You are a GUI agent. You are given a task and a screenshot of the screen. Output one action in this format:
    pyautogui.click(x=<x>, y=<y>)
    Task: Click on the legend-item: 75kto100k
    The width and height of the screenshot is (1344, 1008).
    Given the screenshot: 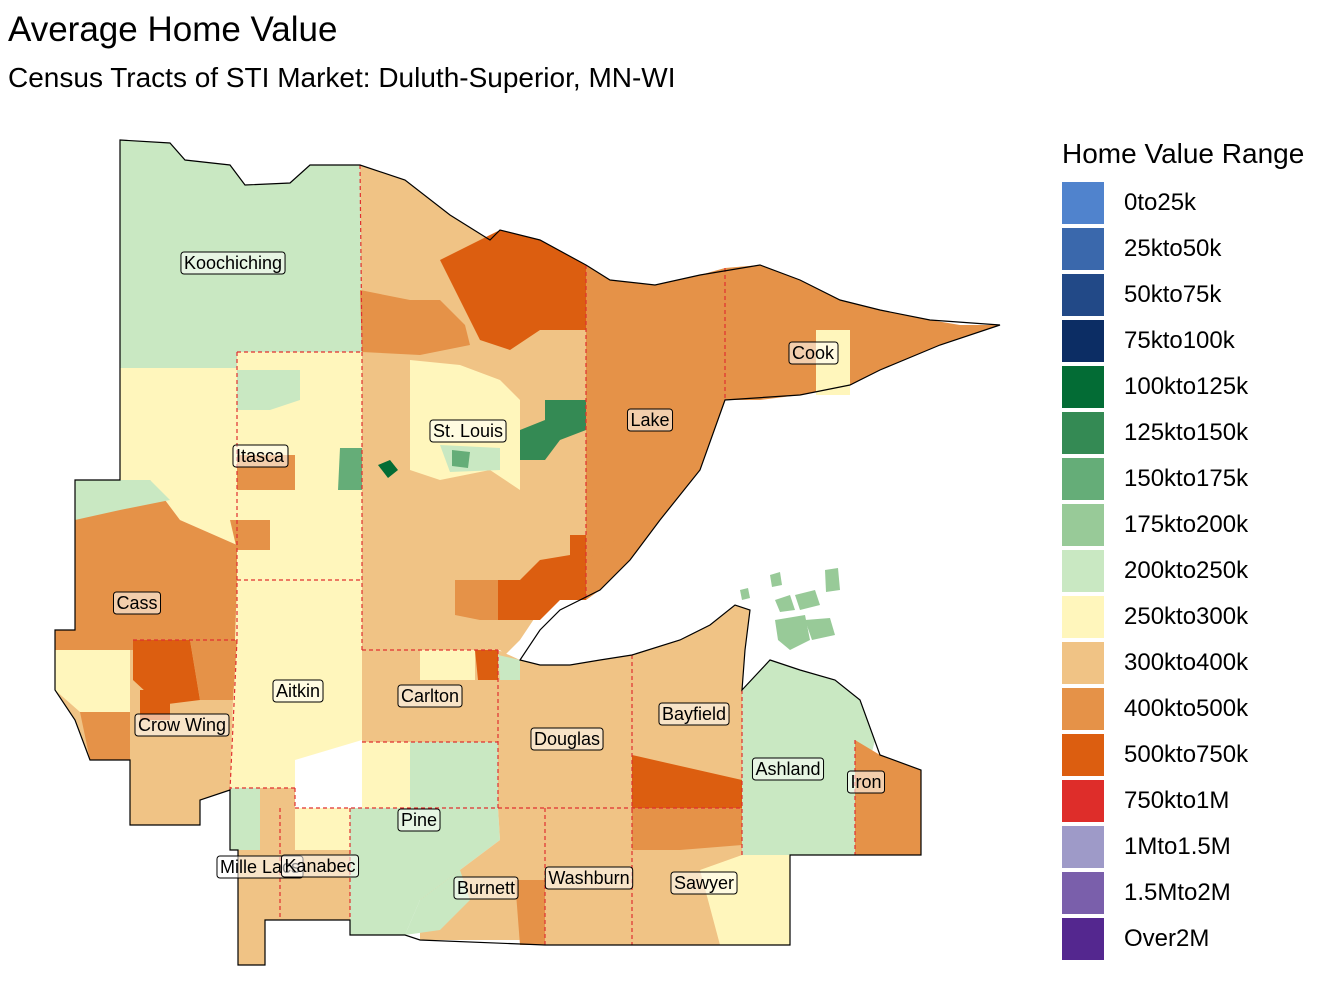 What is the action you would take?
    pyautogui.click(x=1183, y=341)
    